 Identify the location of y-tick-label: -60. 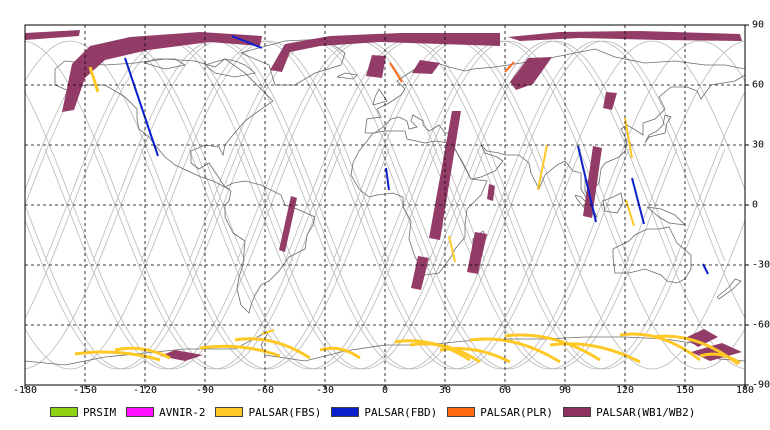
(761, 325).